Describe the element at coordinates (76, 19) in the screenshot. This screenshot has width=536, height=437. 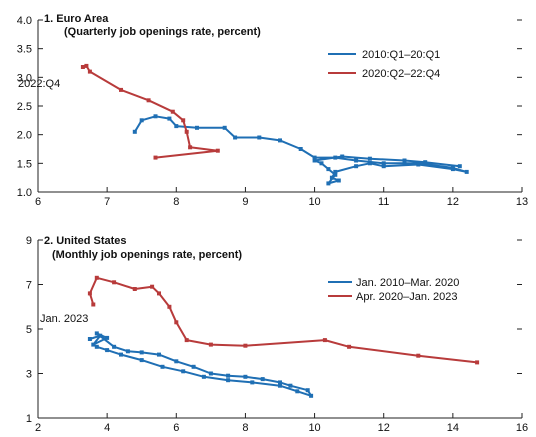
I see `euro-area-title: 1. Euro Area` at that location.